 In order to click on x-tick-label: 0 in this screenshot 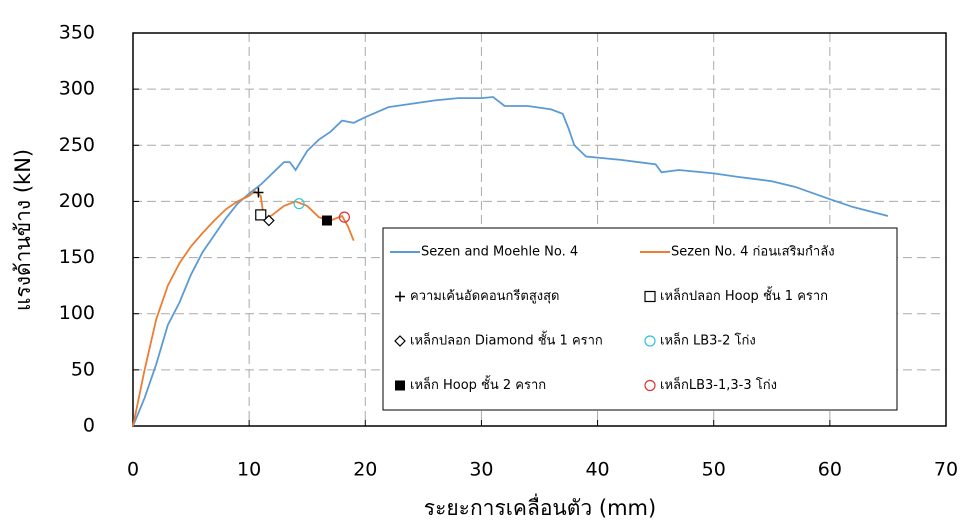, I will do `click(133, 470)`.